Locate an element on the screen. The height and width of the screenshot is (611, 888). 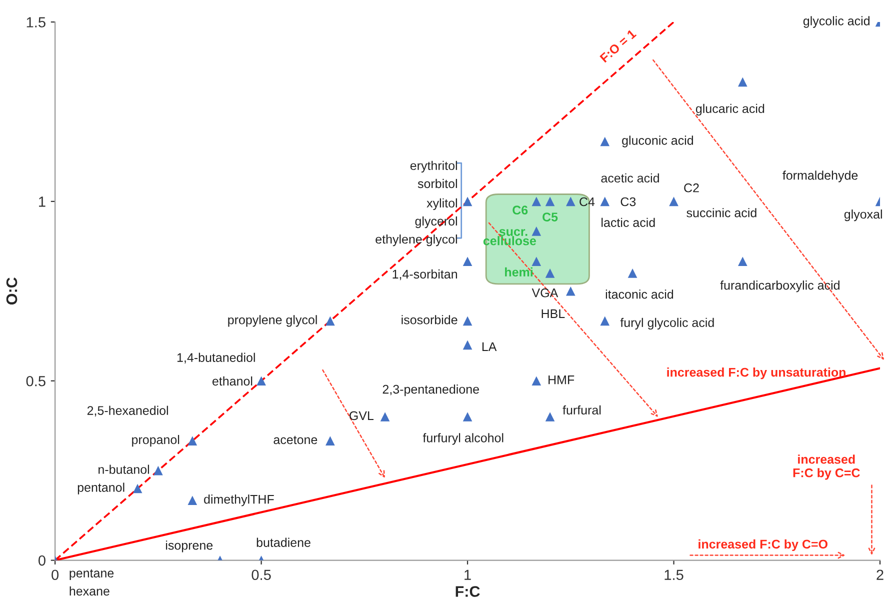
annotation: glyoxal is located at coordinates (863, 215).